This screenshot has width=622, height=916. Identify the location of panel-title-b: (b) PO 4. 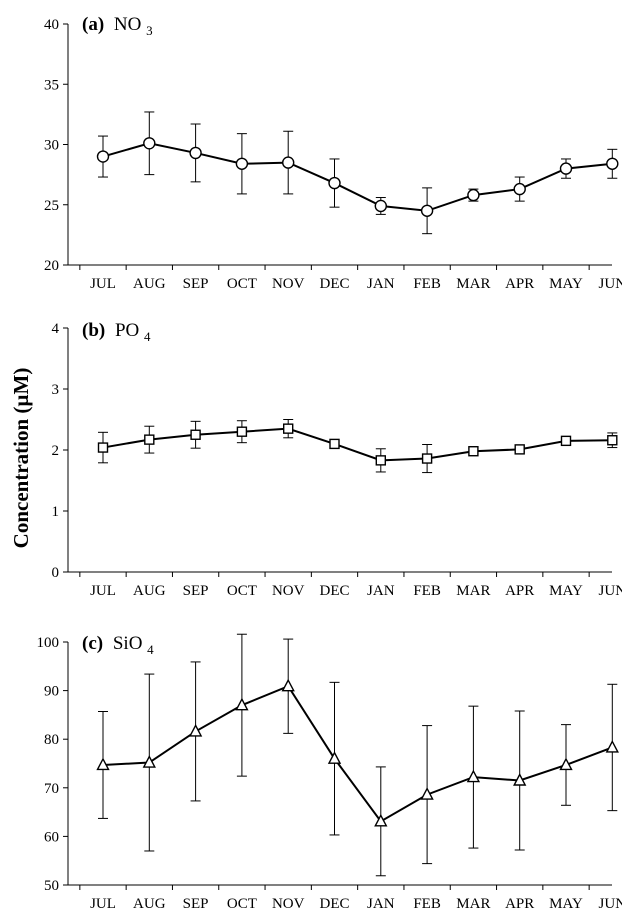
(116, 332).